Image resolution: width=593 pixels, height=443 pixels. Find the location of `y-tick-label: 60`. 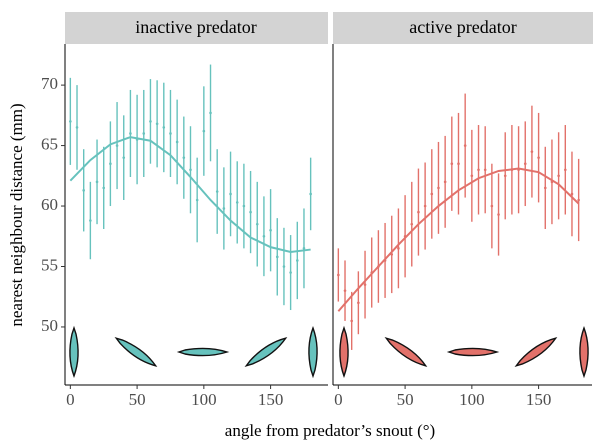

y-tick-label: 60 is located at coordinates (49, 204).